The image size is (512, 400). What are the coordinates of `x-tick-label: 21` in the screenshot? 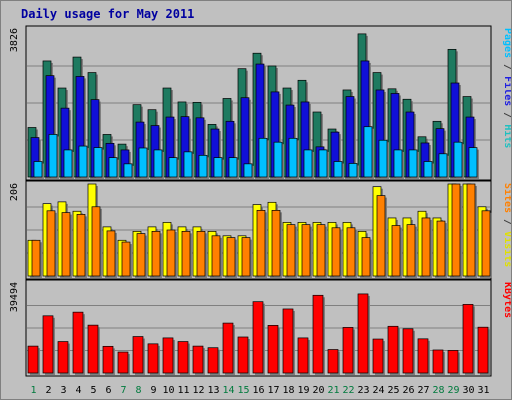 It's located at (333, 390).